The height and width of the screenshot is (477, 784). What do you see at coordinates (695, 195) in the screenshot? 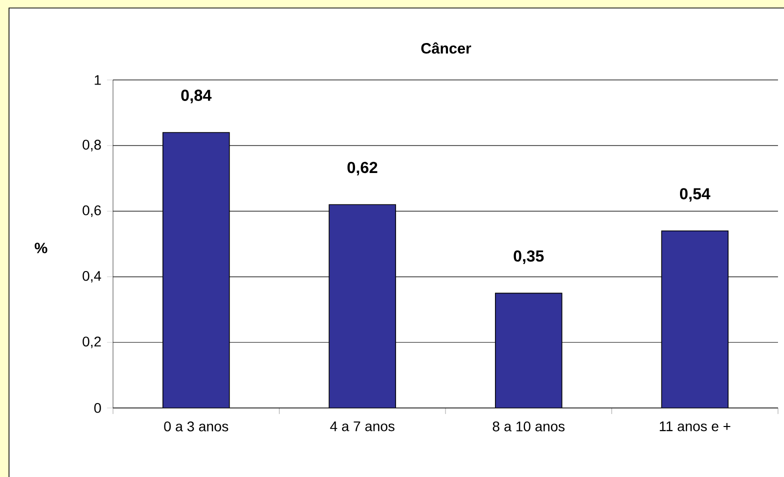
I see `data-label: 0,54` at bounding box center [695, 195].